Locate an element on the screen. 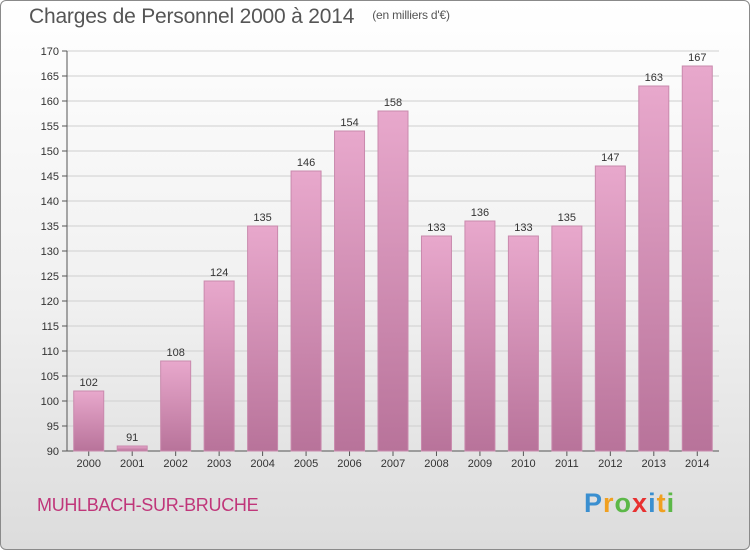  x-tick-label: 2003 is located at coordinates (219, 464).